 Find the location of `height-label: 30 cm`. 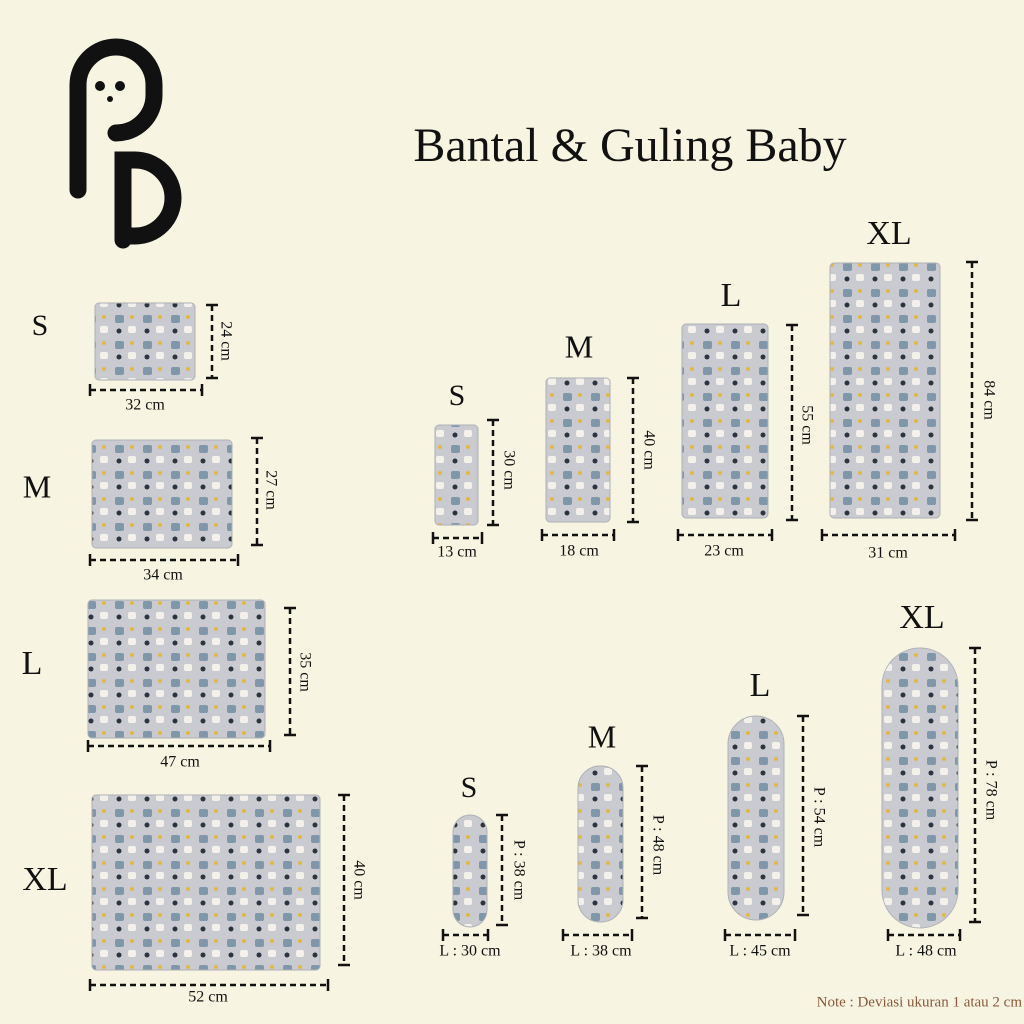

height-label: 30 cm is located at coordinates (508, 470).